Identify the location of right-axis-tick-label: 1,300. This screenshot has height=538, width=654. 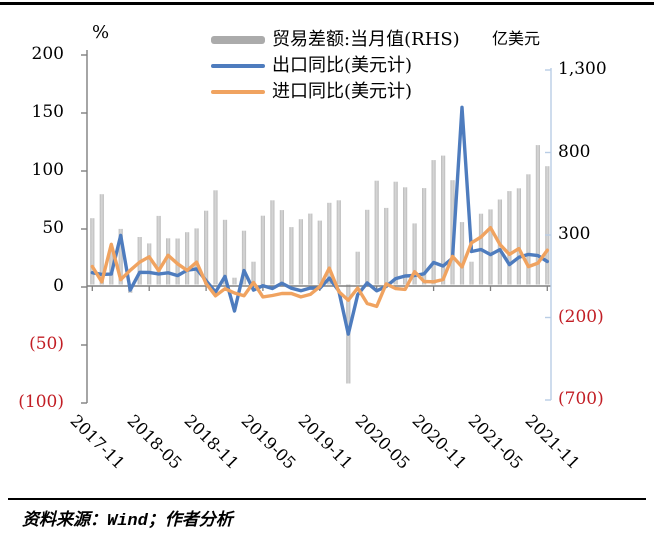
(582, 69).